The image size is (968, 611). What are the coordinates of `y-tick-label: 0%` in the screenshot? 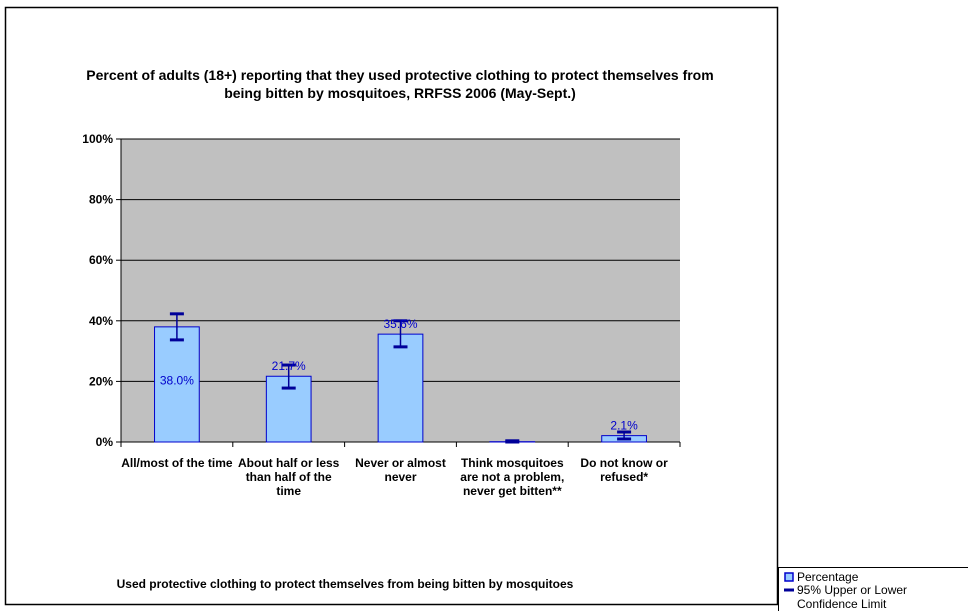 It's located at (105, 442).